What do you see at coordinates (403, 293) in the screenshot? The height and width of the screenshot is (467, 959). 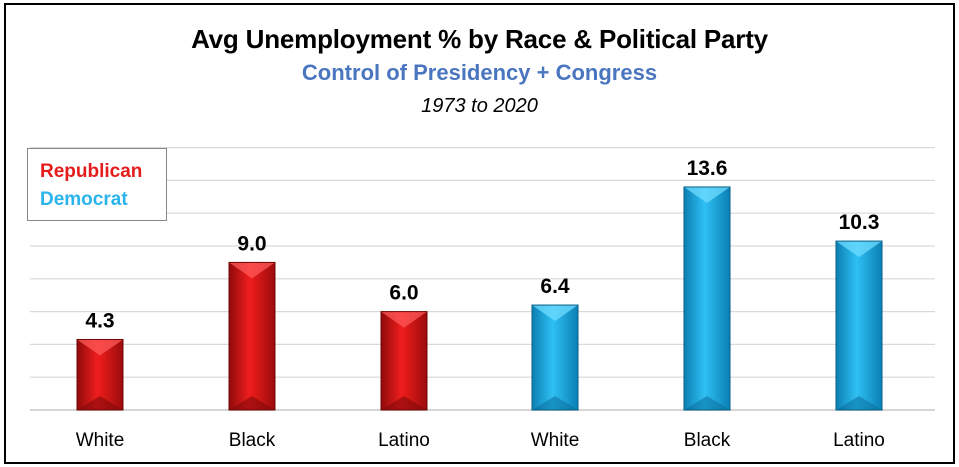 I see `value-label: 6.0` at bounding box center [403, 293].